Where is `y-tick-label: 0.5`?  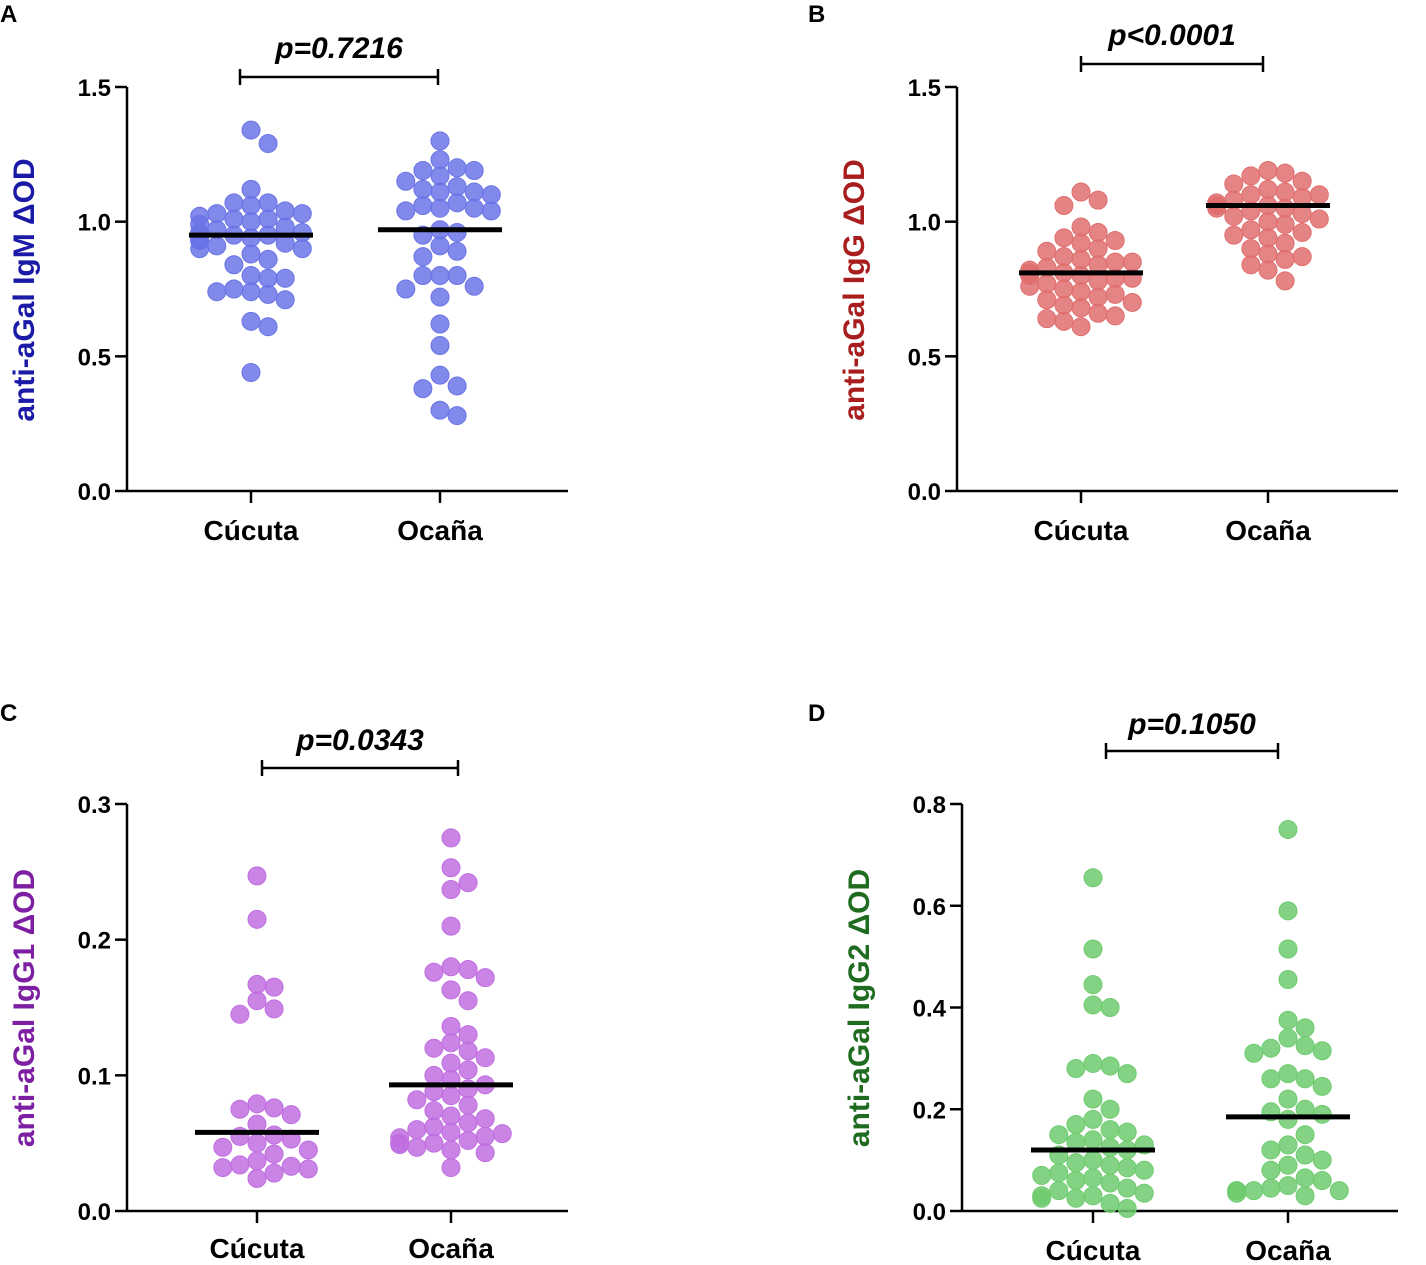 y-tick-label: 0.5 is located at coordinates (94, 357).